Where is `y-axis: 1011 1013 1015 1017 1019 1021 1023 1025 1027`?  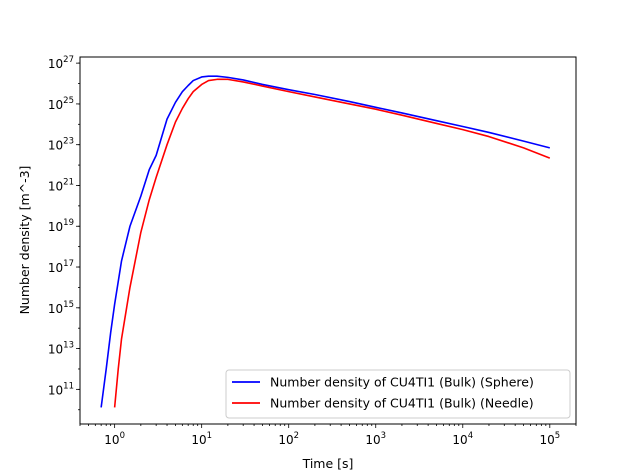 y-axis: 1011 1013 1015 1017 1019 1021 1023 1025 1027 is located at coordinates (64, 233).